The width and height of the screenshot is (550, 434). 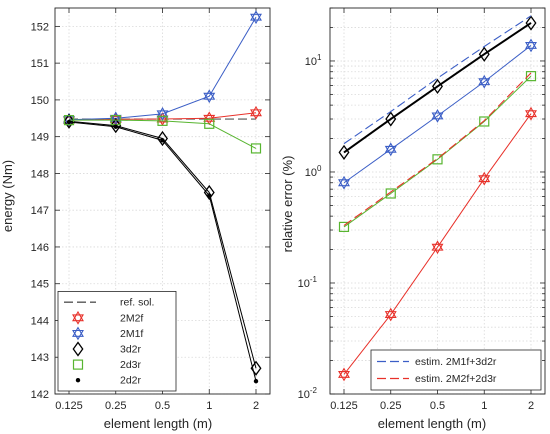 What do you see at coordinates (115, 406) in the screenshot?
I see `left-xtick-label: 0.25` at bounding box center [115, 406].